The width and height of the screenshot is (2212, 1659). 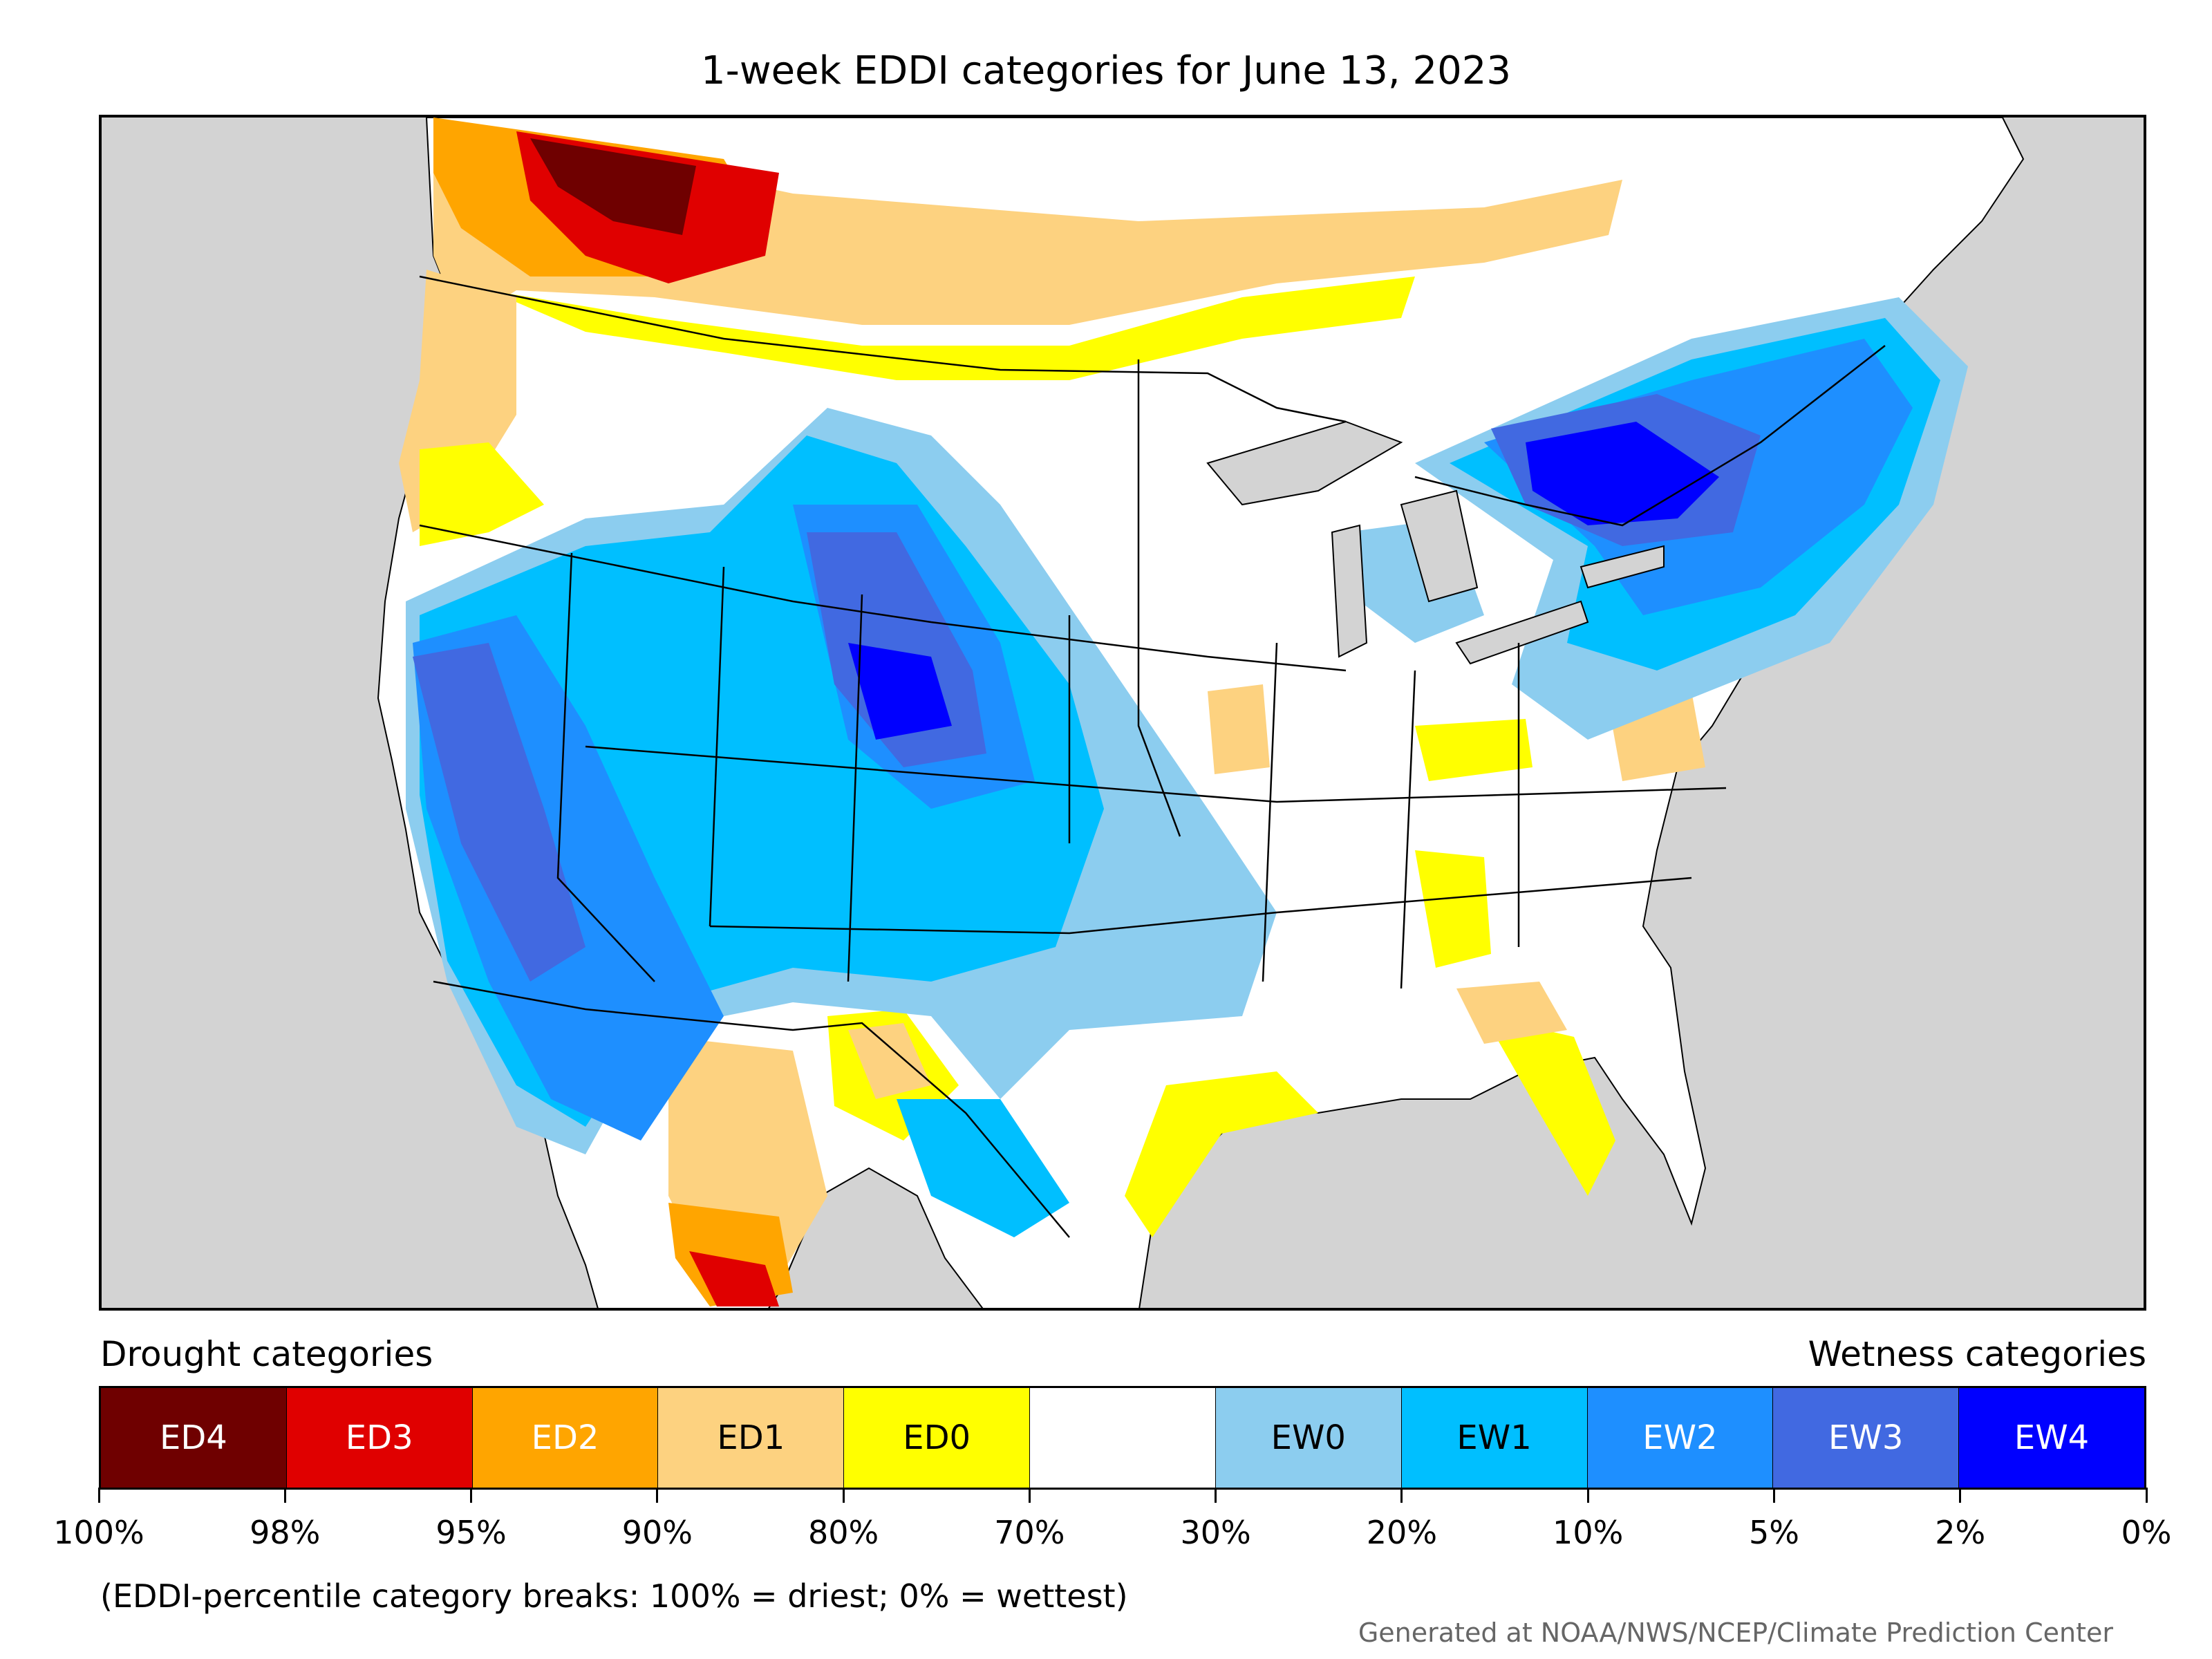 What do you see at coordinates (883, 349) in the screenshot?
I see `us-canada-border` at bounding box center [883, 349].